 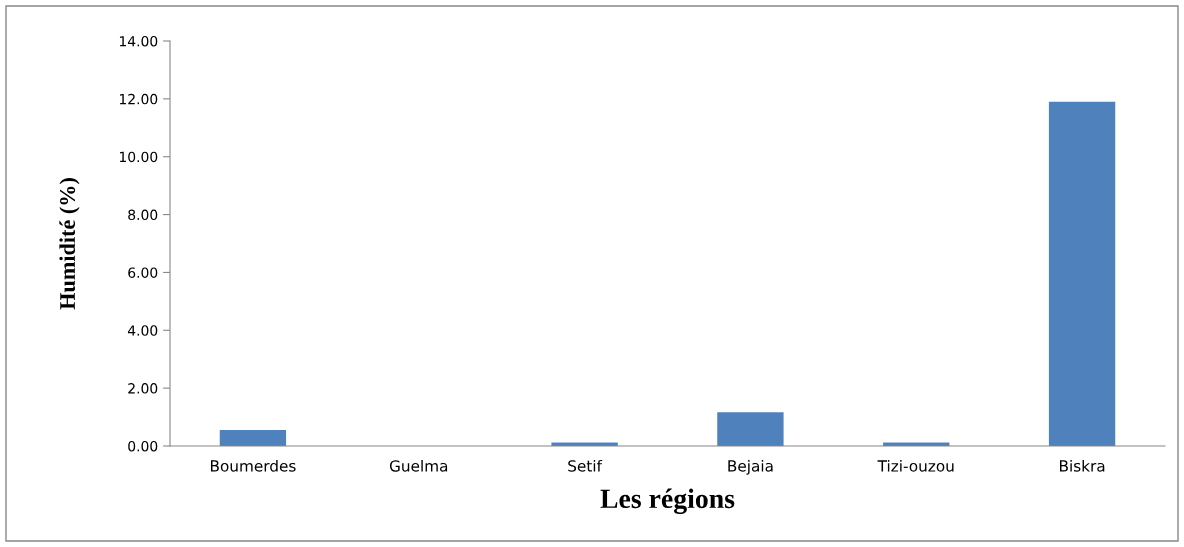 What do you see at coordinates (143, 215) in the screenshot?
I see `y-tick-label: 8.00` at bounding box center [143, 215].